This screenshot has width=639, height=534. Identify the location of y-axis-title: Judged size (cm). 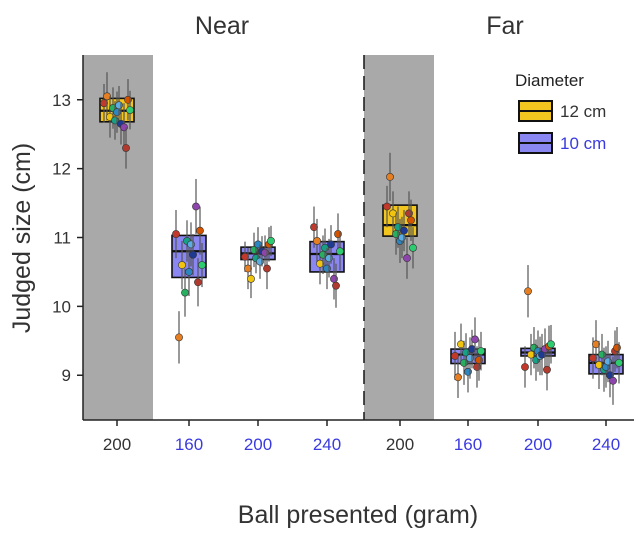
(22, 238).